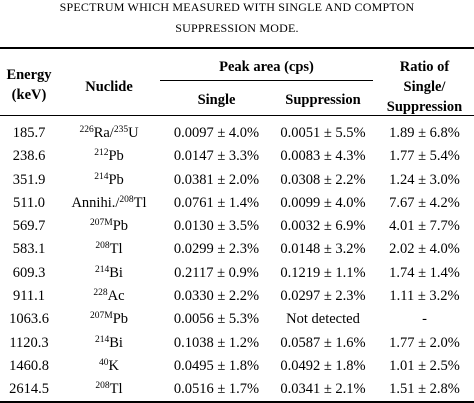 This screenshot has width=474, height=403. What do you see at coordinates (424, 342) in the screenshot?
I see `cell-ratio: 1.77 ± 2.0%` at bounding box center [424, 342].